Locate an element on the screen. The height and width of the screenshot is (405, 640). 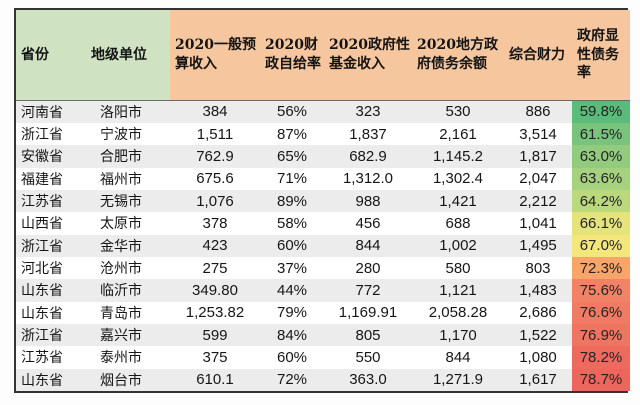
cell-debt-balance: 1,302.4 is located at coordinates (458, 179).